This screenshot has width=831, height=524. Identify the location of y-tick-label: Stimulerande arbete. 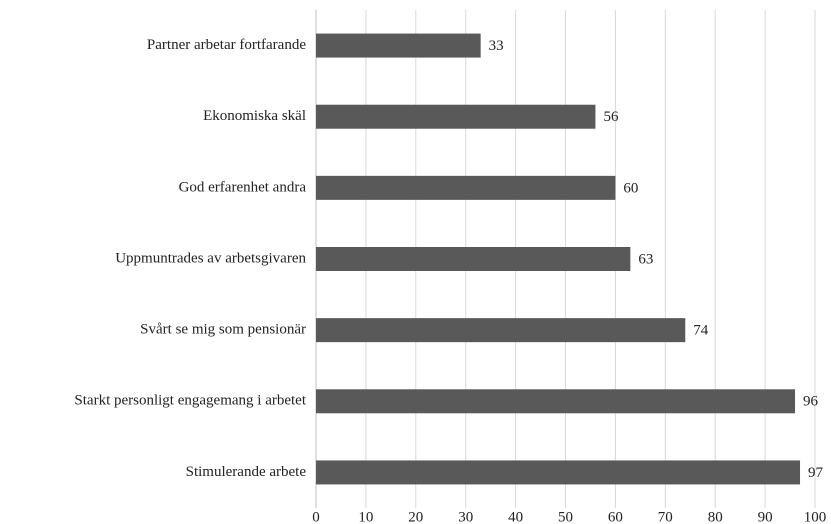
(246, 472).